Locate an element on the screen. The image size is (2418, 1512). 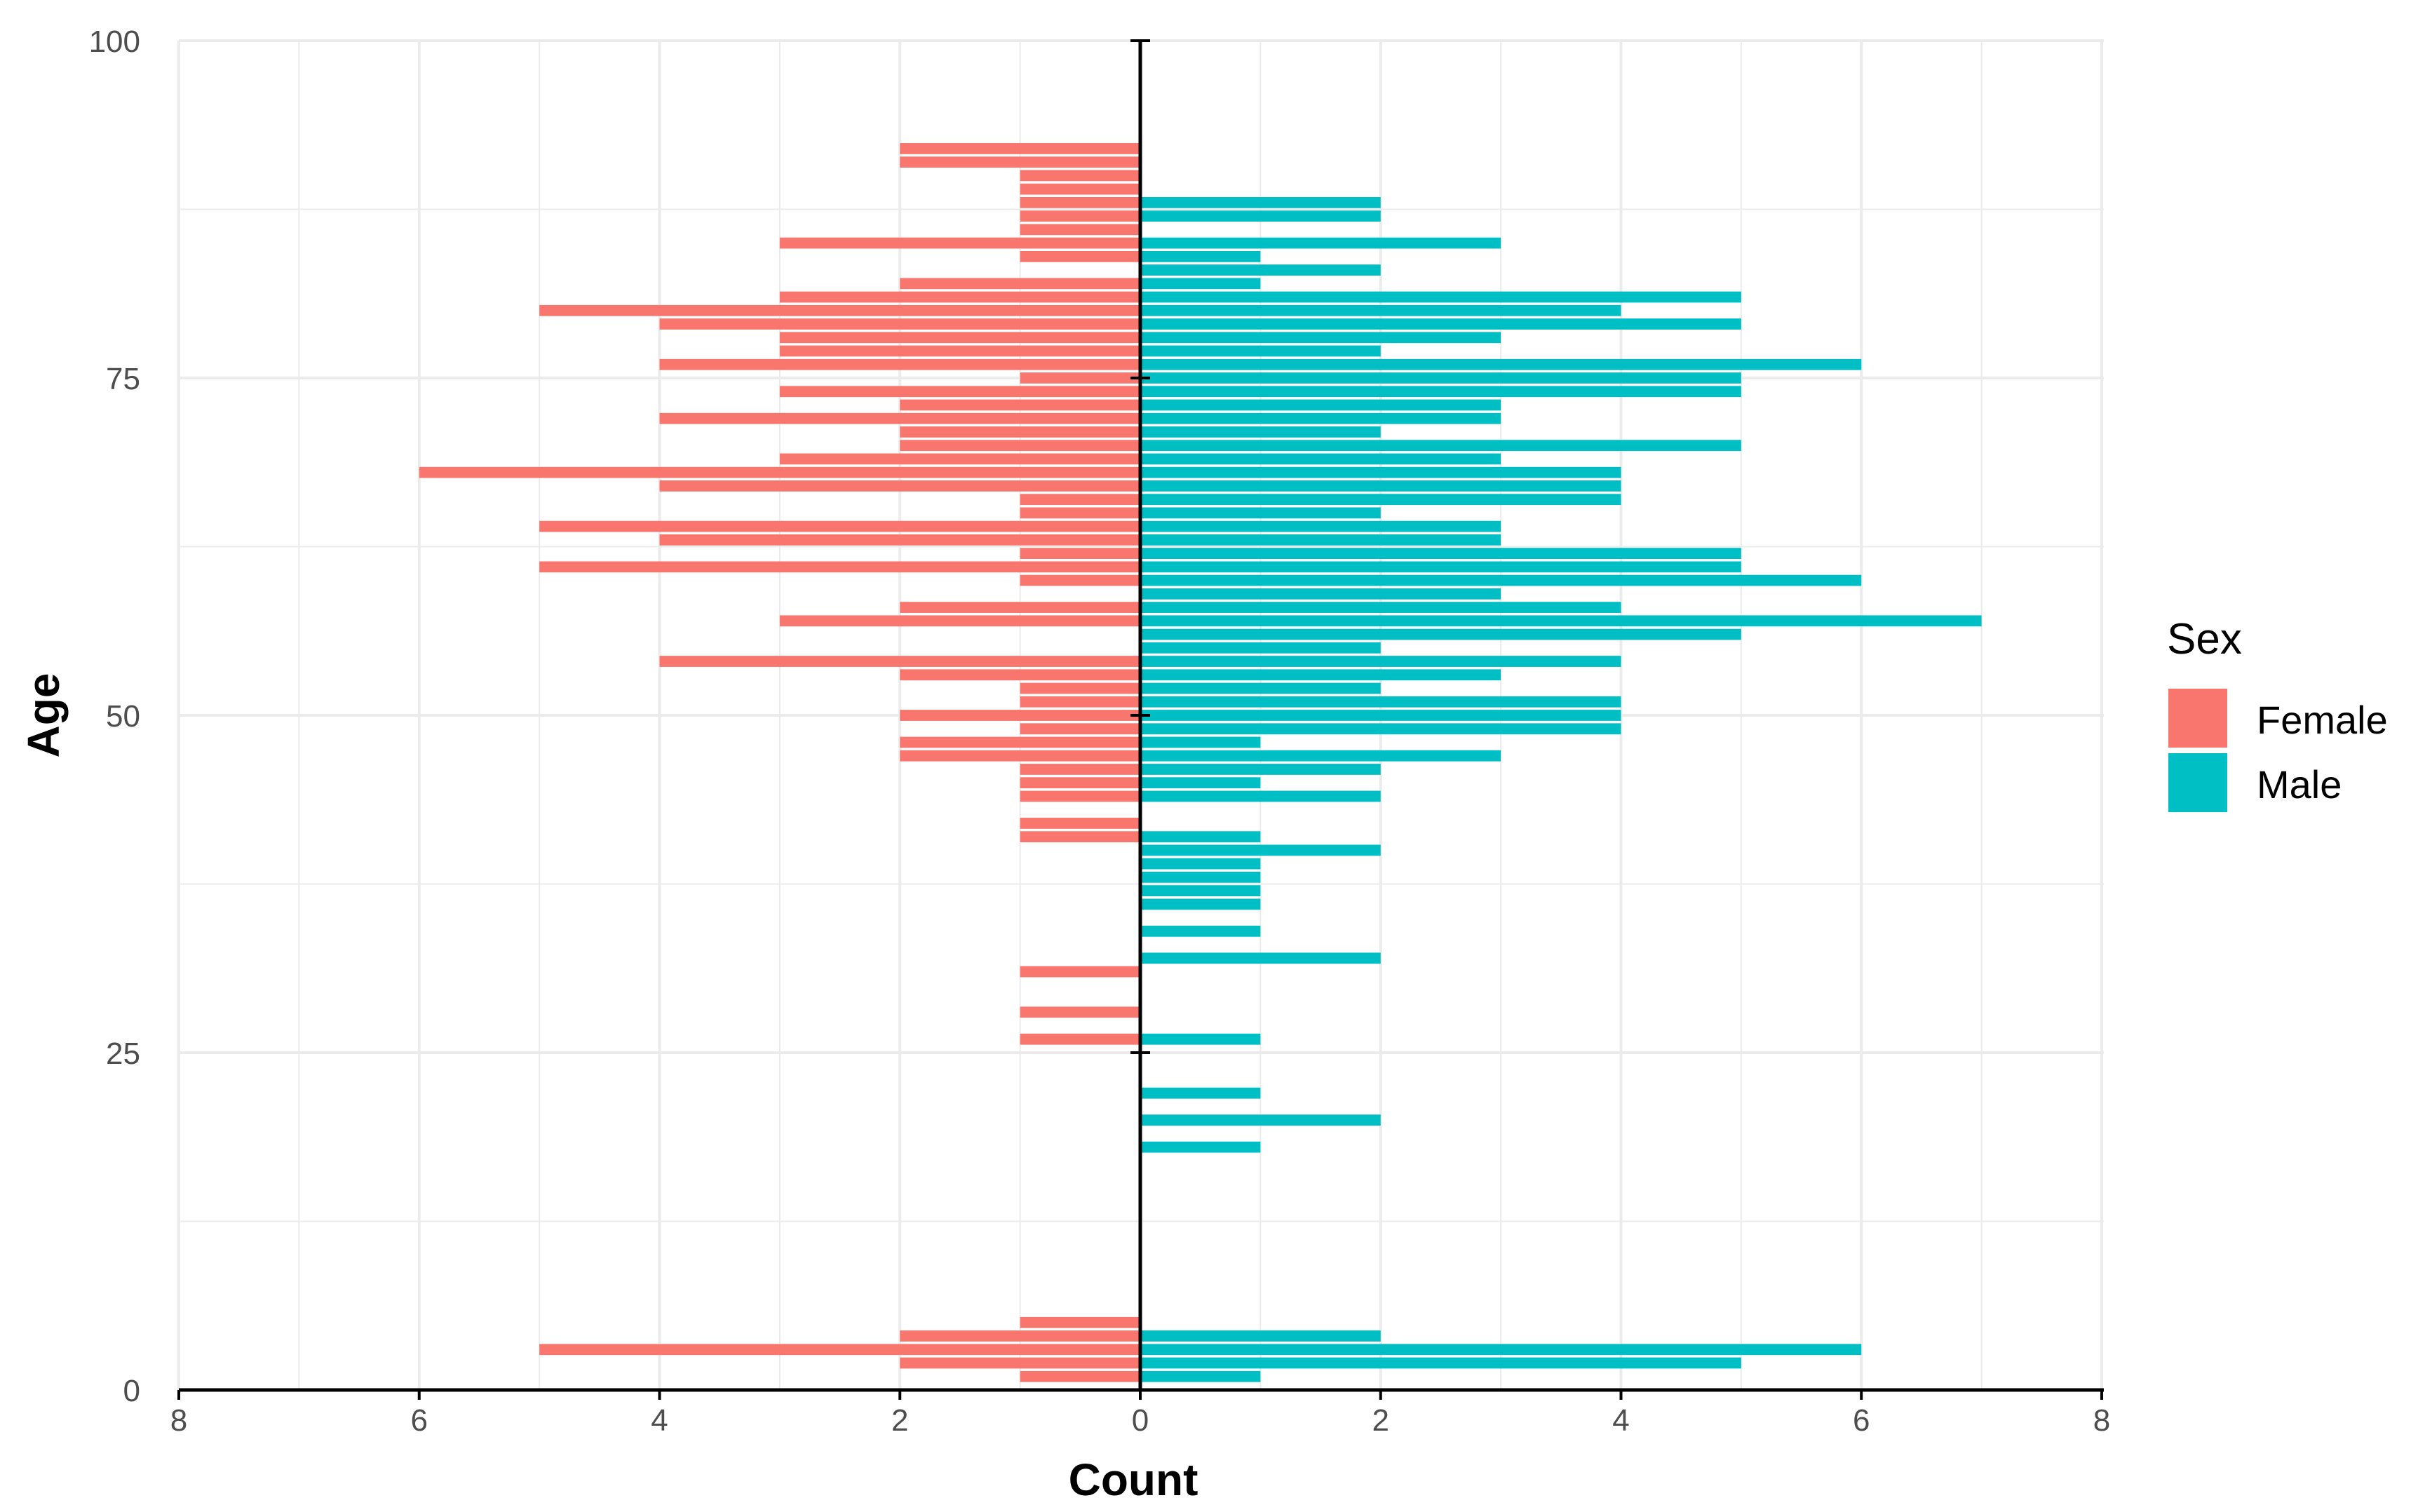
legend-swatch-male is located at coordinates (2197, 782).